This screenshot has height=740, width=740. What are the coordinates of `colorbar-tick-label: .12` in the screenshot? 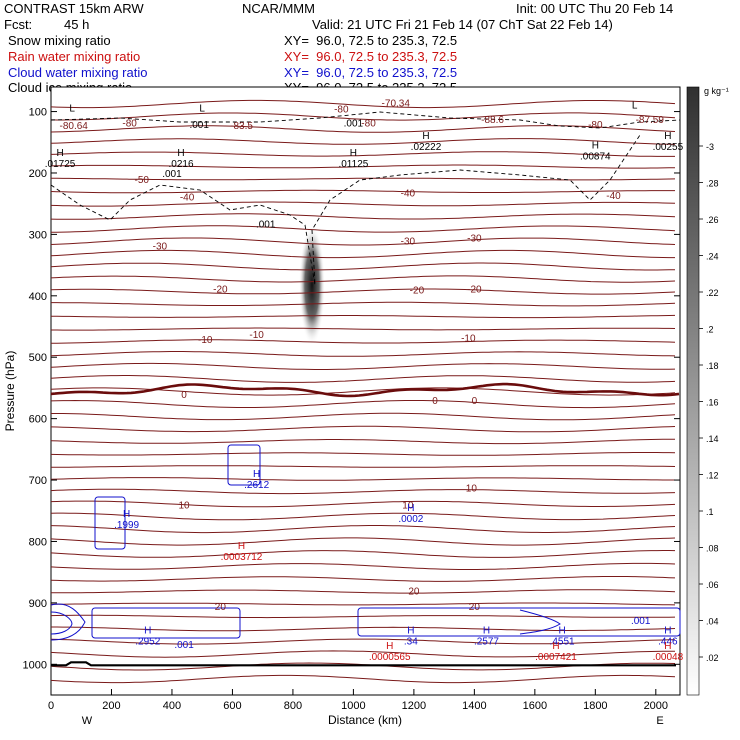 It's located at (712, 476).